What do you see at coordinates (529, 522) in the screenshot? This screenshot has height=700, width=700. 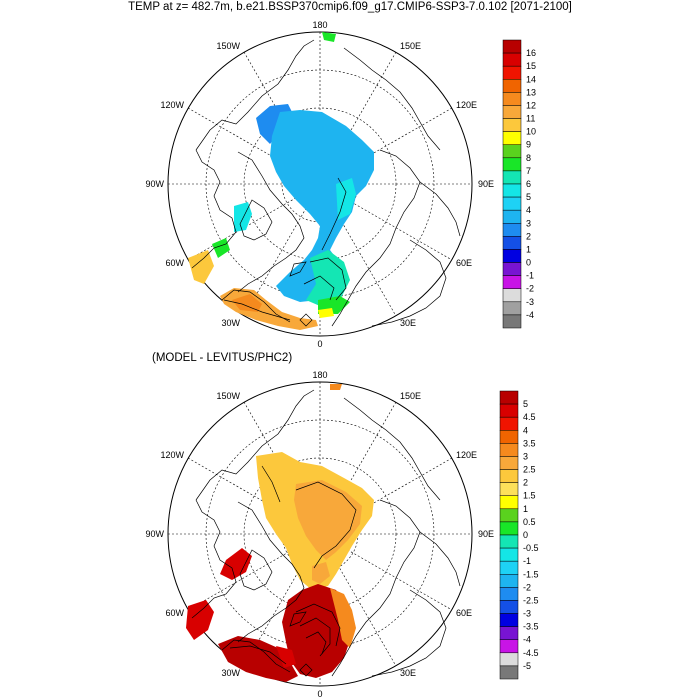 I see `bottom-colorbar-tick-label: 0.5` at bounding box center [529, 522].